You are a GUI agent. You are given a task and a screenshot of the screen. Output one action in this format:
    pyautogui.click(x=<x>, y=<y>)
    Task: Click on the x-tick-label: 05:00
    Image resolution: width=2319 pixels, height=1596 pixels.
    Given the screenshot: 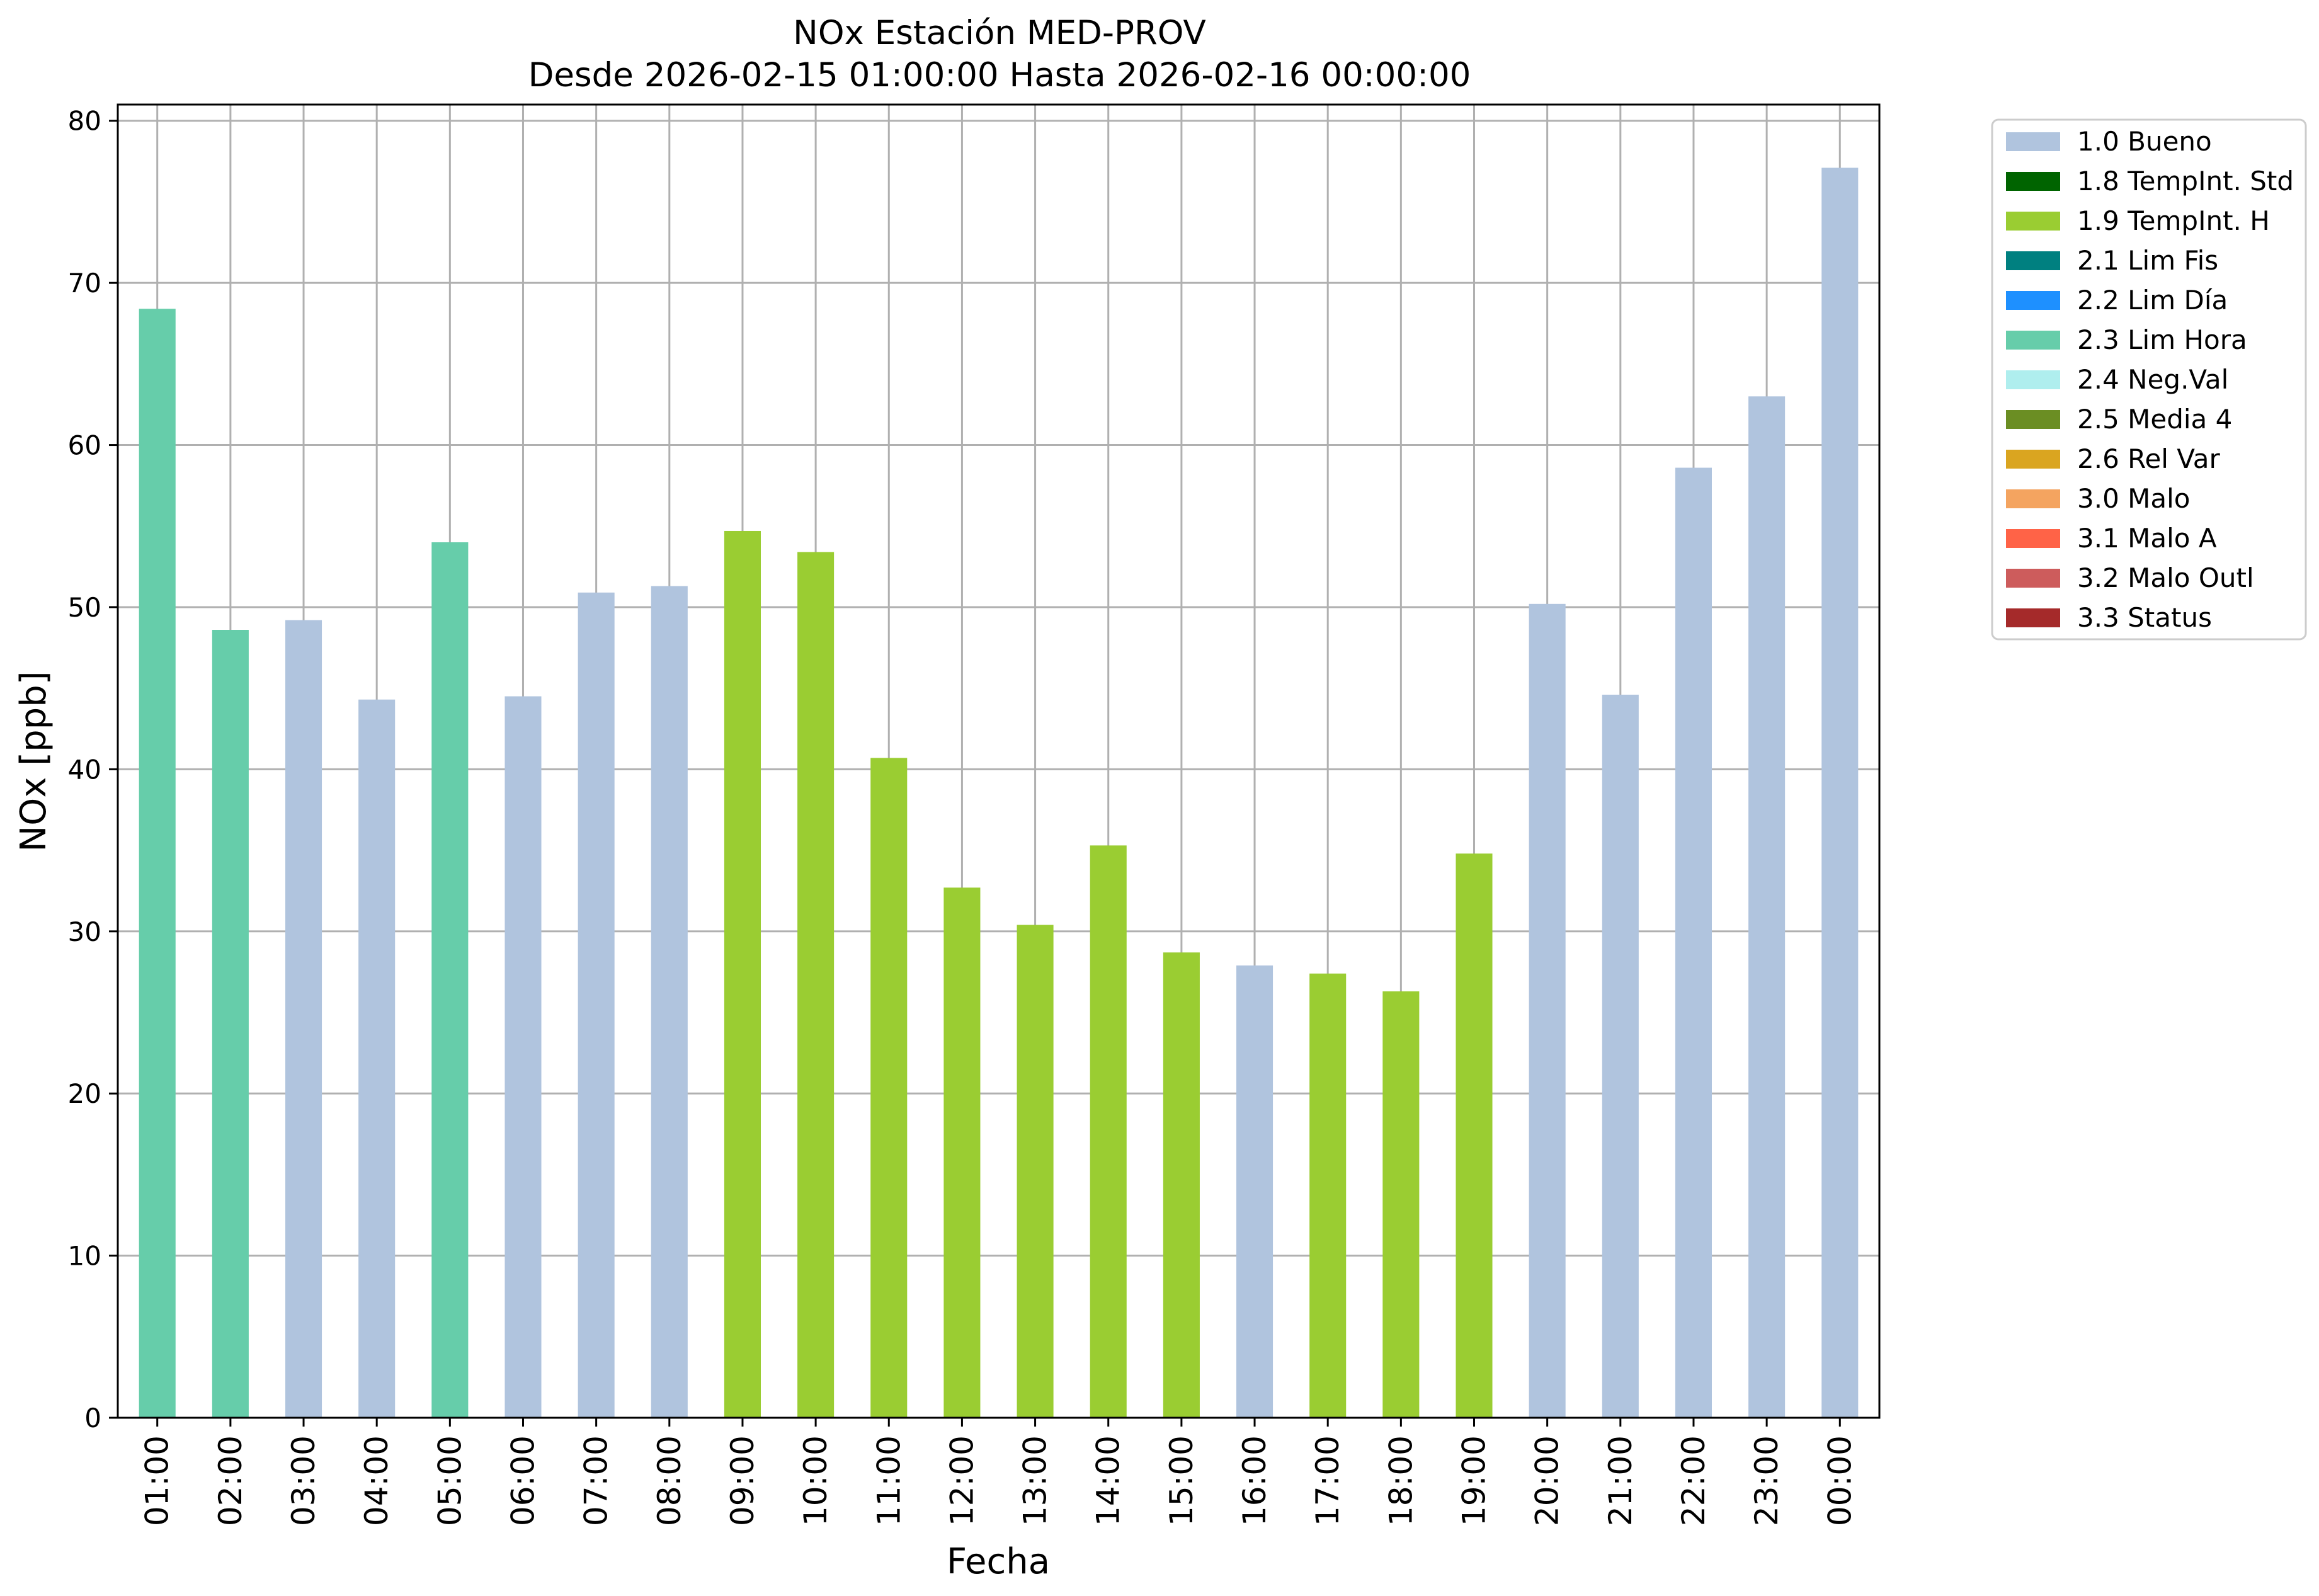 What is the action you would take?
    pyautogui.click(x=449, y=1480)
    